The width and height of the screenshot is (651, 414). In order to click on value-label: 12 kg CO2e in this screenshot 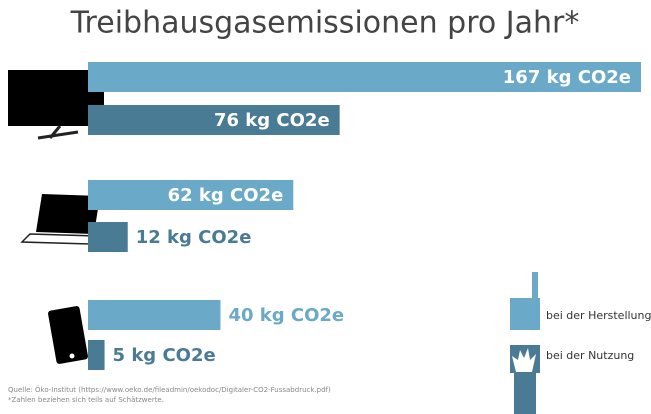, I will do `click(194, 237)`.